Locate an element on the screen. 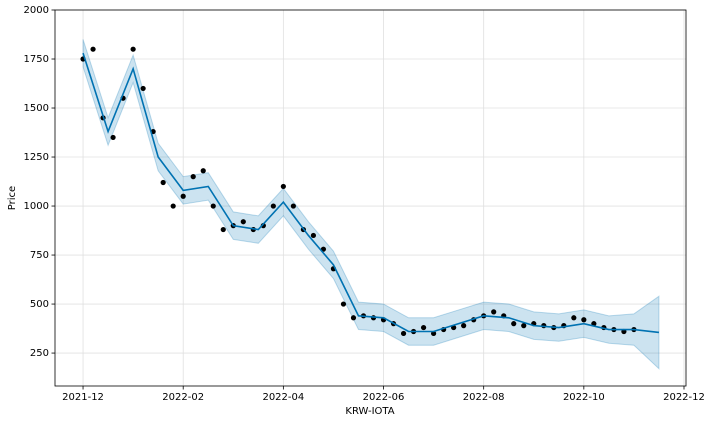  x-tick-label: 2021-12 is located at coordinates (83, 397).